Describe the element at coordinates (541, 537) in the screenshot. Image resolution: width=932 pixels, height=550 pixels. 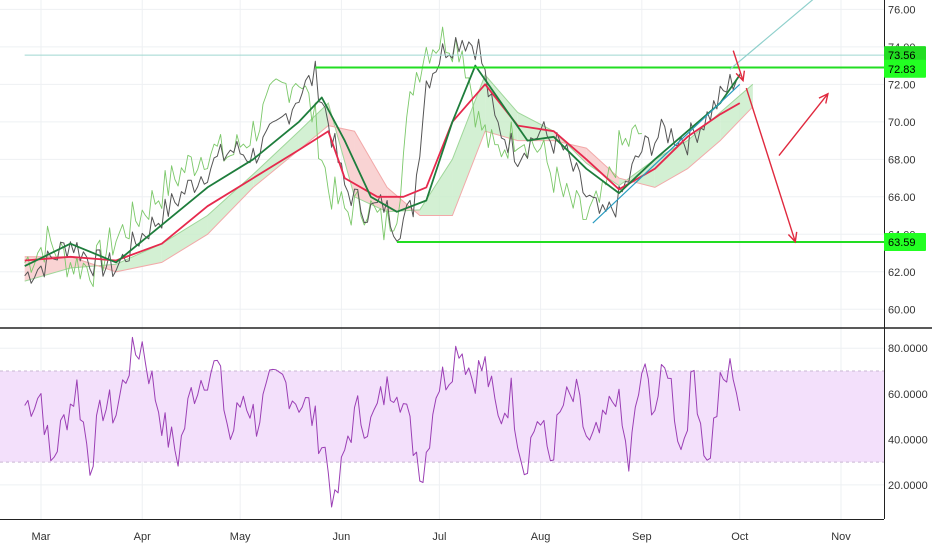
I see `time-tick-label: Aug` at that location.